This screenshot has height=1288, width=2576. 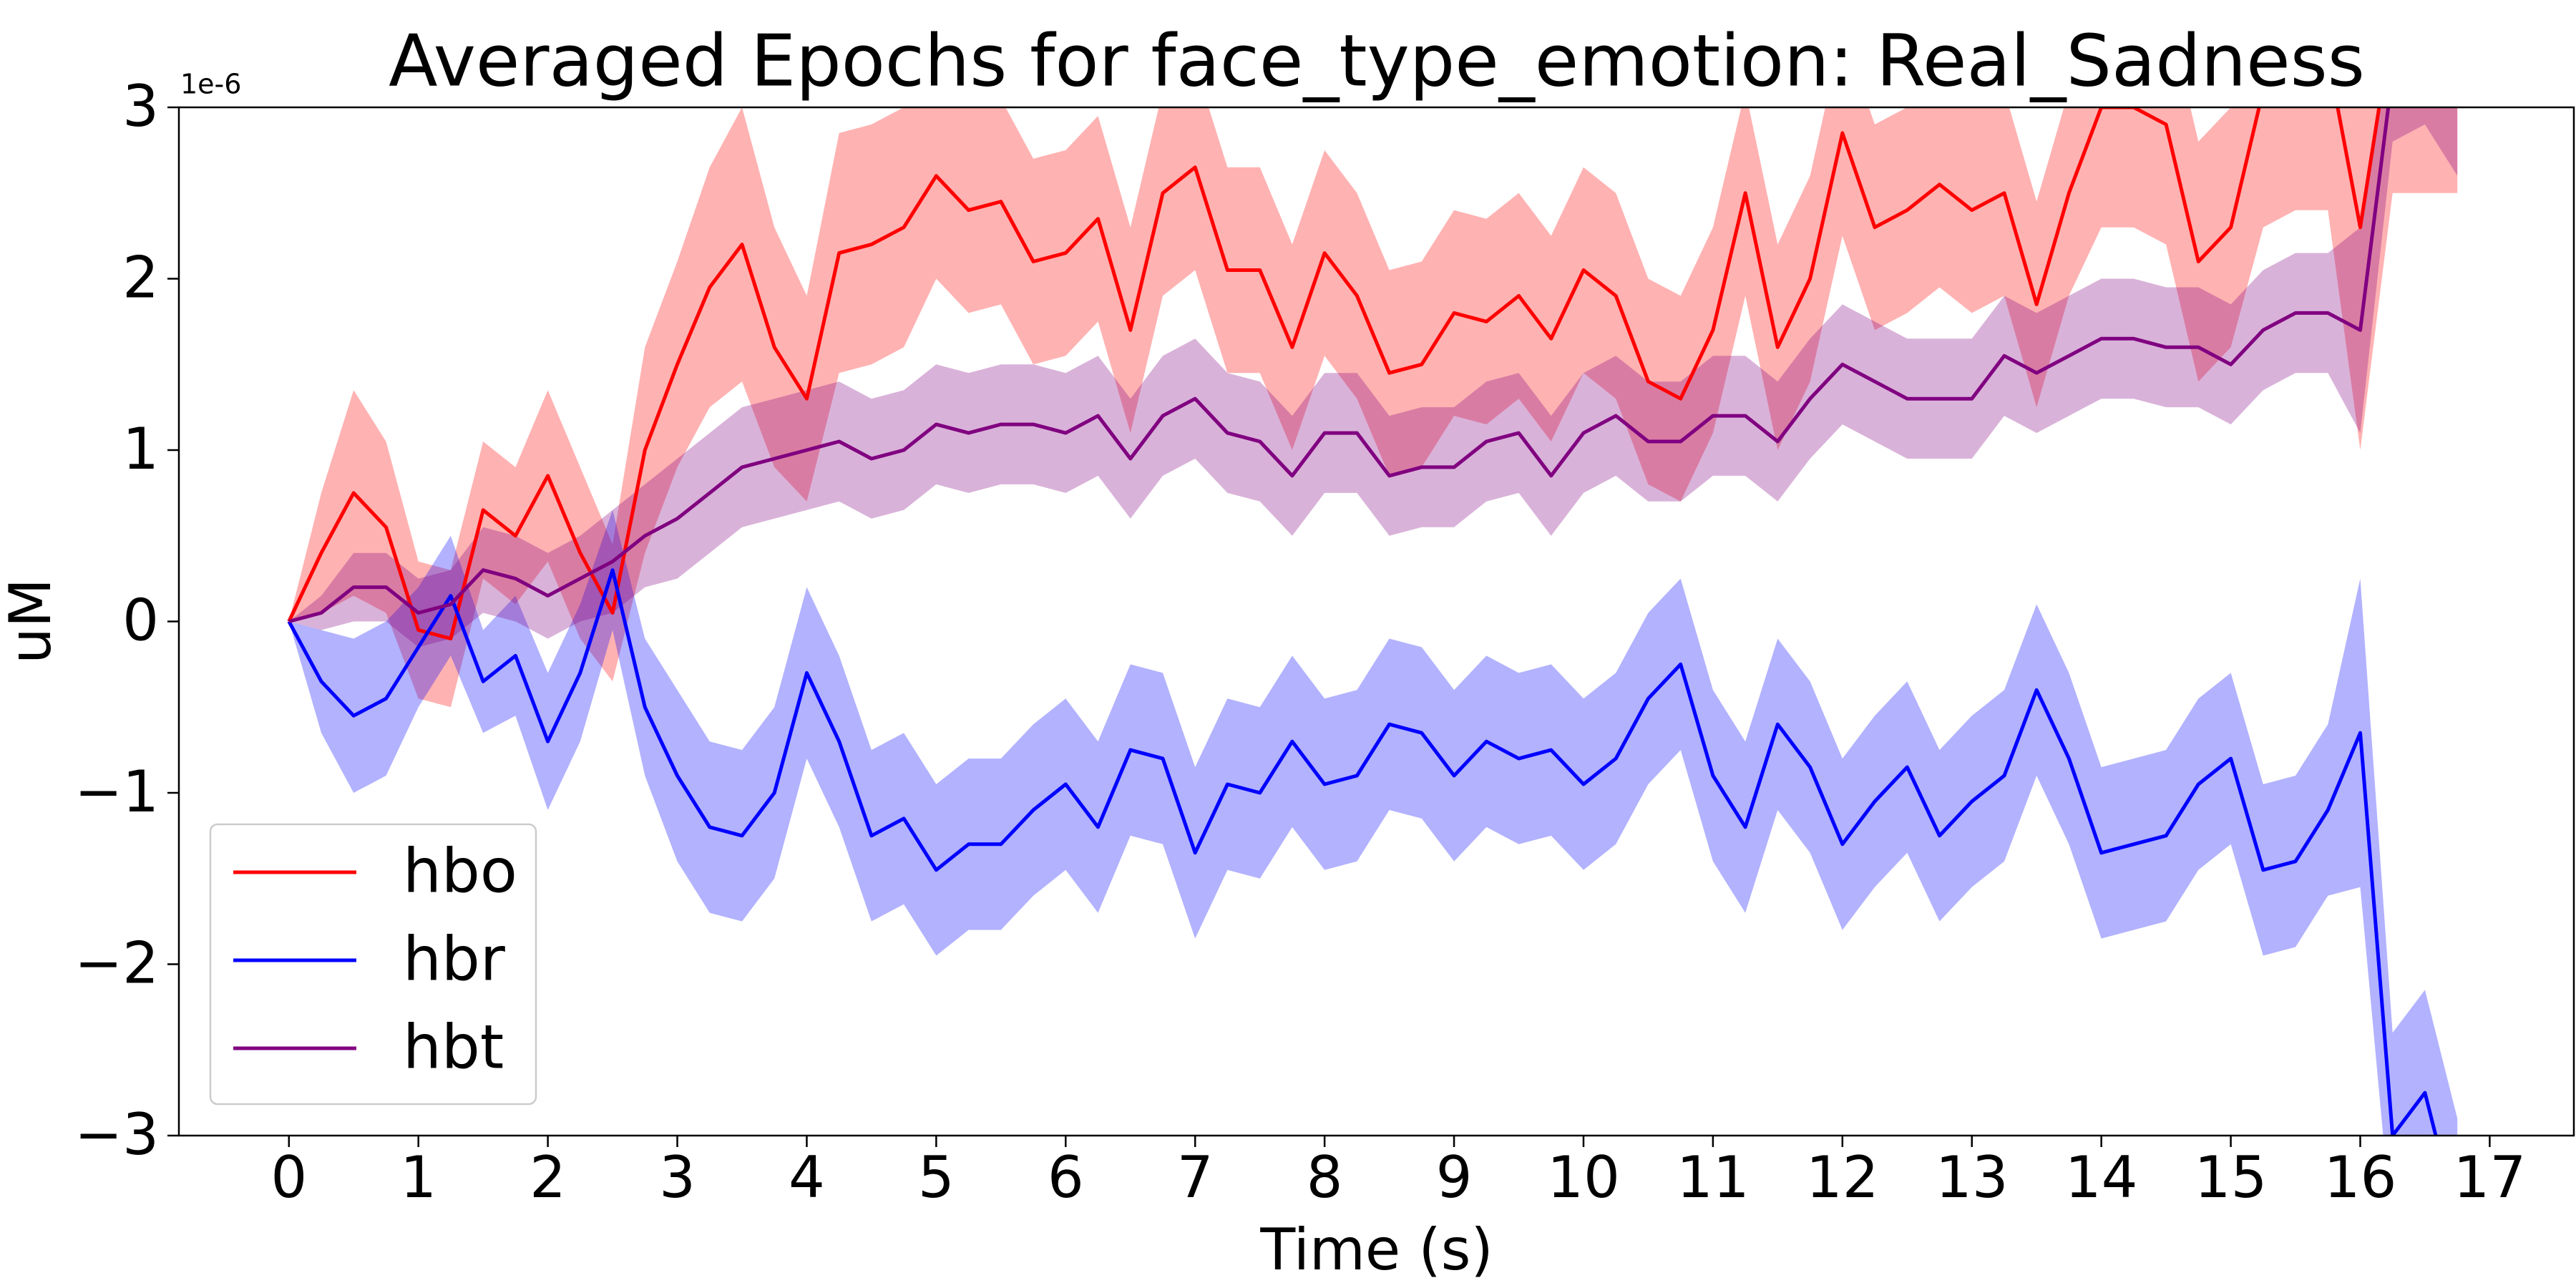 I want to click on x-tick-label: 6, so click(x=1066, y=1177).